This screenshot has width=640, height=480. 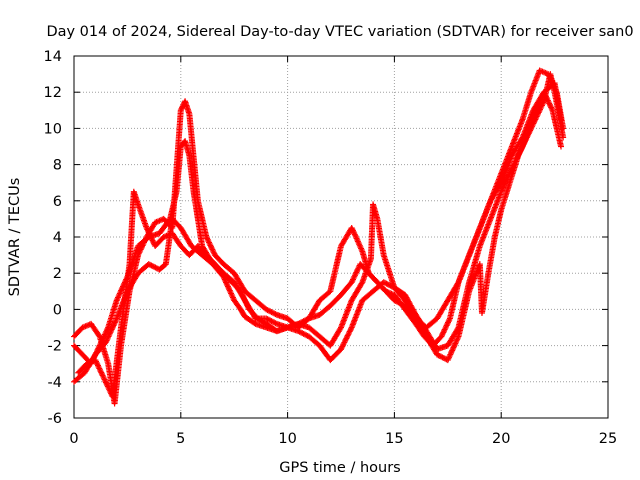 I want to click on x-tick-label: 5, so click(x=180, y=439).